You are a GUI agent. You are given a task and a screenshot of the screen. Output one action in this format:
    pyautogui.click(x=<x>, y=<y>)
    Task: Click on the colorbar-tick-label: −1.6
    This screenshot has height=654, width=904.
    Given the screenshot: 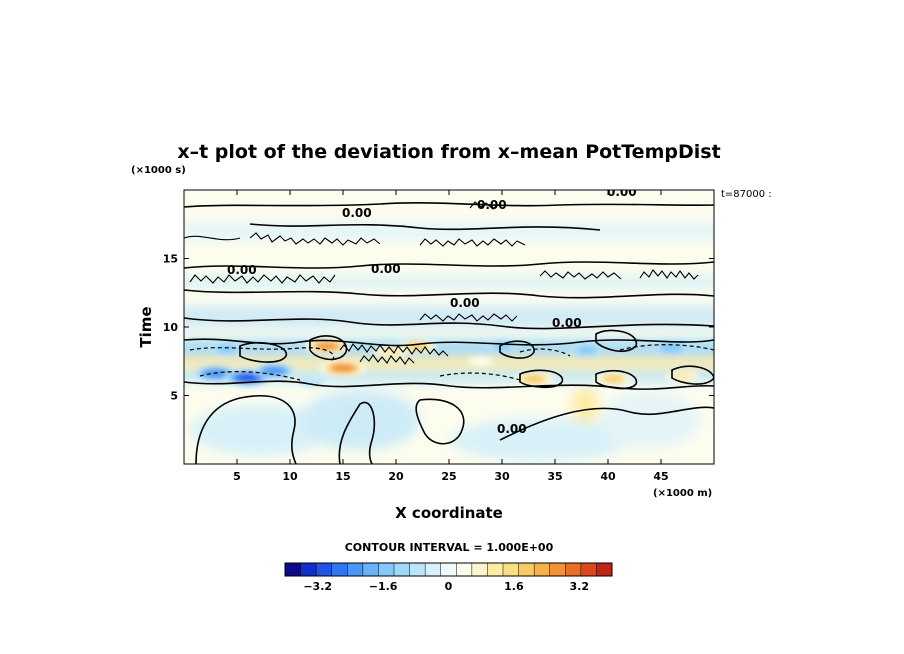 What is the action you would take?
    pyautogui.click(x=383, y=586)
    